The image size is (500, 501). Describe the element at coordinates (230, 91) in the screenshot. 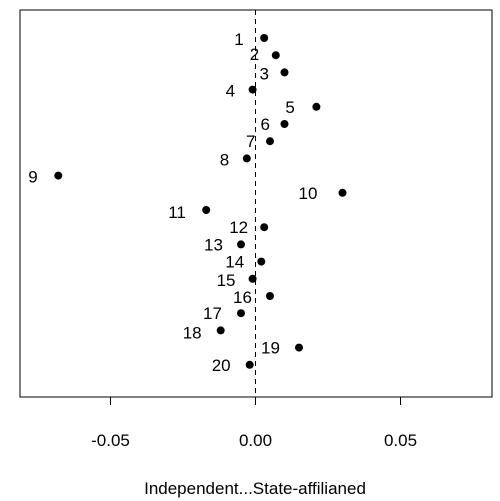

I see `point-label-4: 4` at that location.